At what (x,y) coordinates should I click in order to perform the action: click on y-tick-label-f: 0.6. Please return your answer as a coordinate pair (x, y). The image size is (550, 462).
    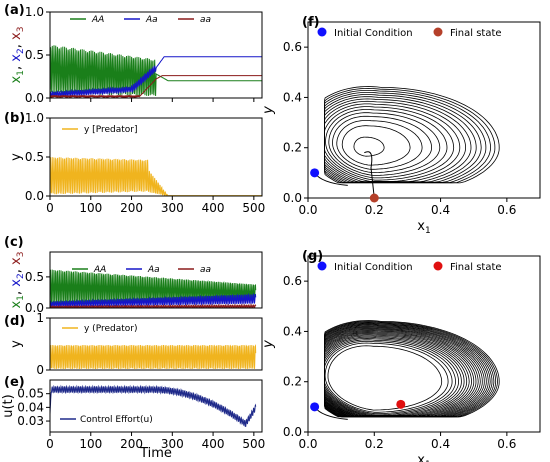
    Looking at the image, I should click on (292, 47).